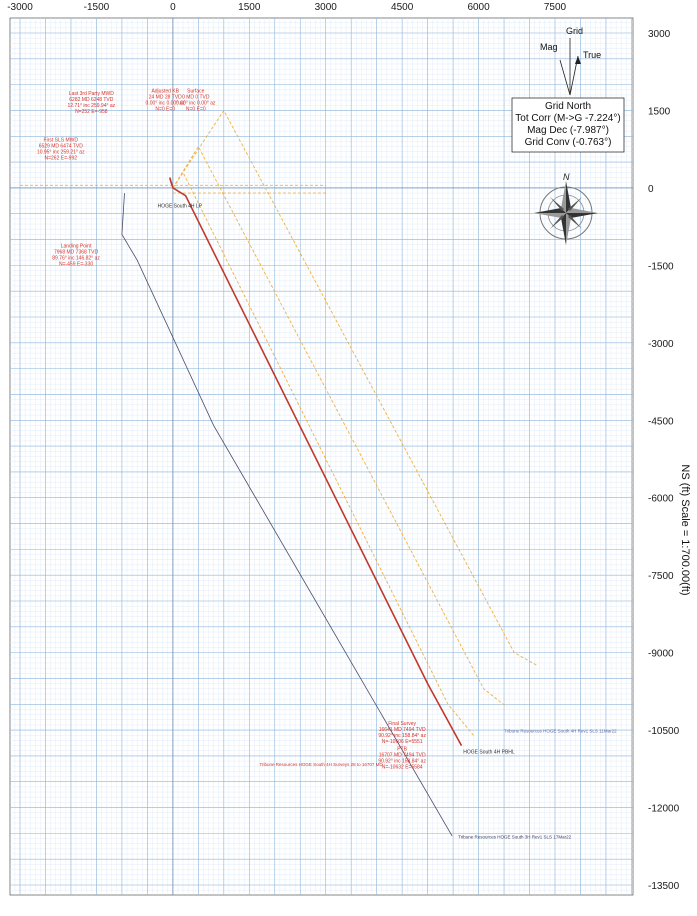  Describe the element at coordinates (402, 742) in the screenshot. I see `annotation-line: N=-10606 E=5551` at that location.